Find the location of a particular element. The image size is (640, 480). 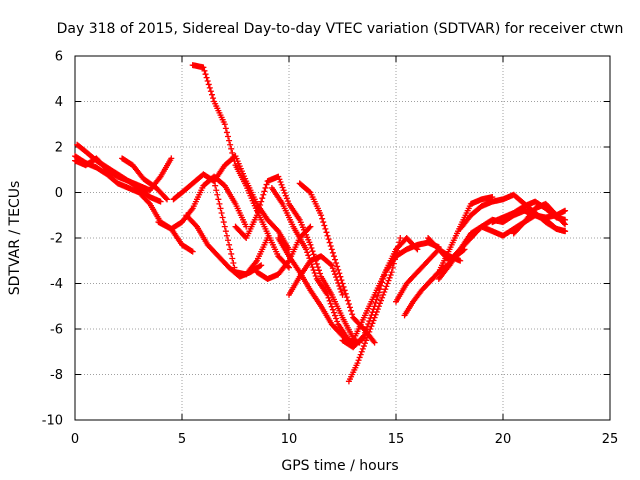

y-tick-label: -2 is located at coordinates (56, 239).